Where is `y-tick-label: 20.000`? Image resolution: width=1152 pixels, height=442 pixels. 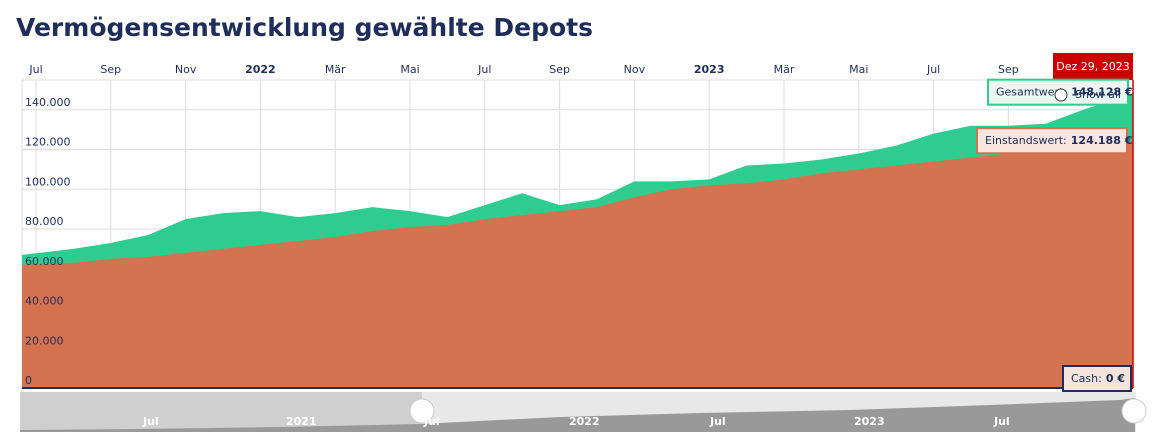 y-tick-label: 20.000 is located at coordinates (44, 340).